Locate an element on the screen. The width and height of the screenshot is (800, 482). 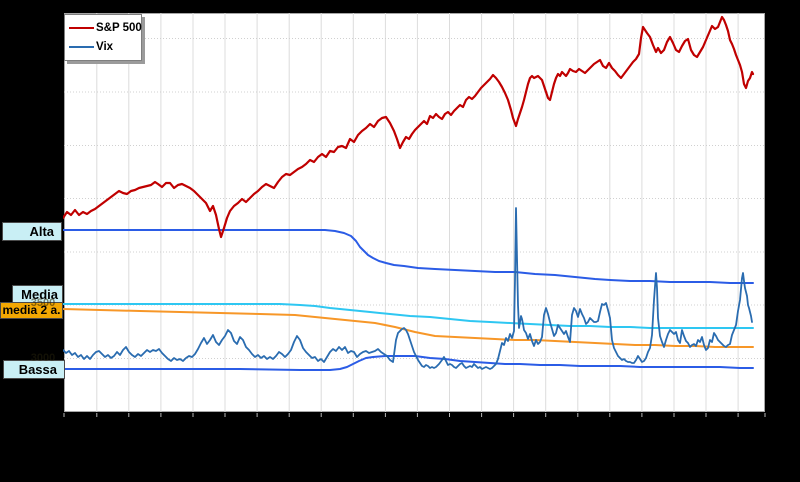
bassa-band-line is located at coordinates (408, 363).